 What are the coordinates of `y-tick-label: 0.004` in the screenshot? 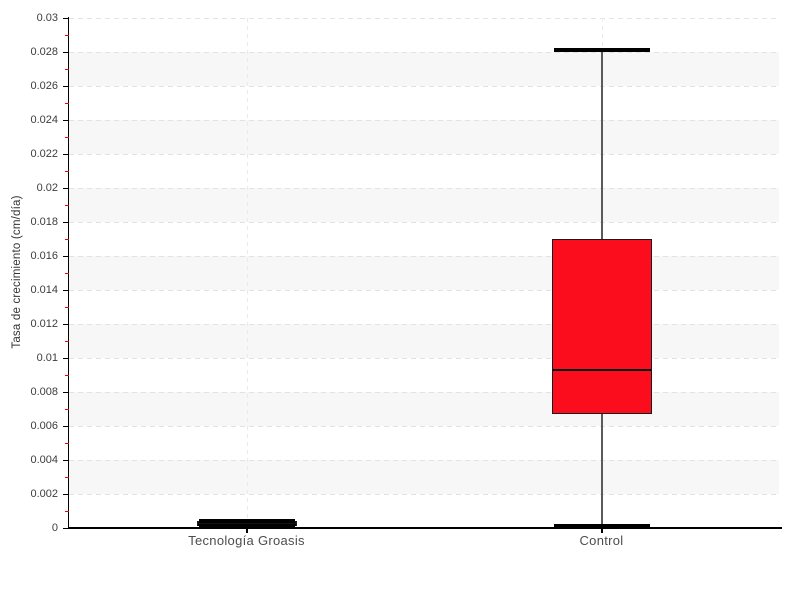 It's located at (44, 460).